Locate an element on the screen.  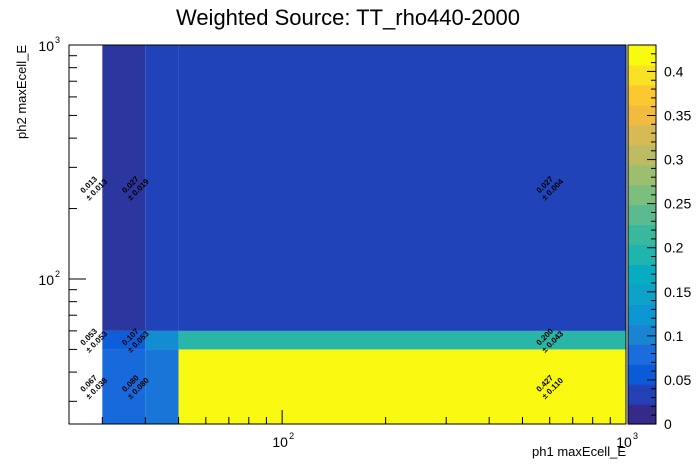
x-tick-exponent: 2 is located at coordinates (291, 436).